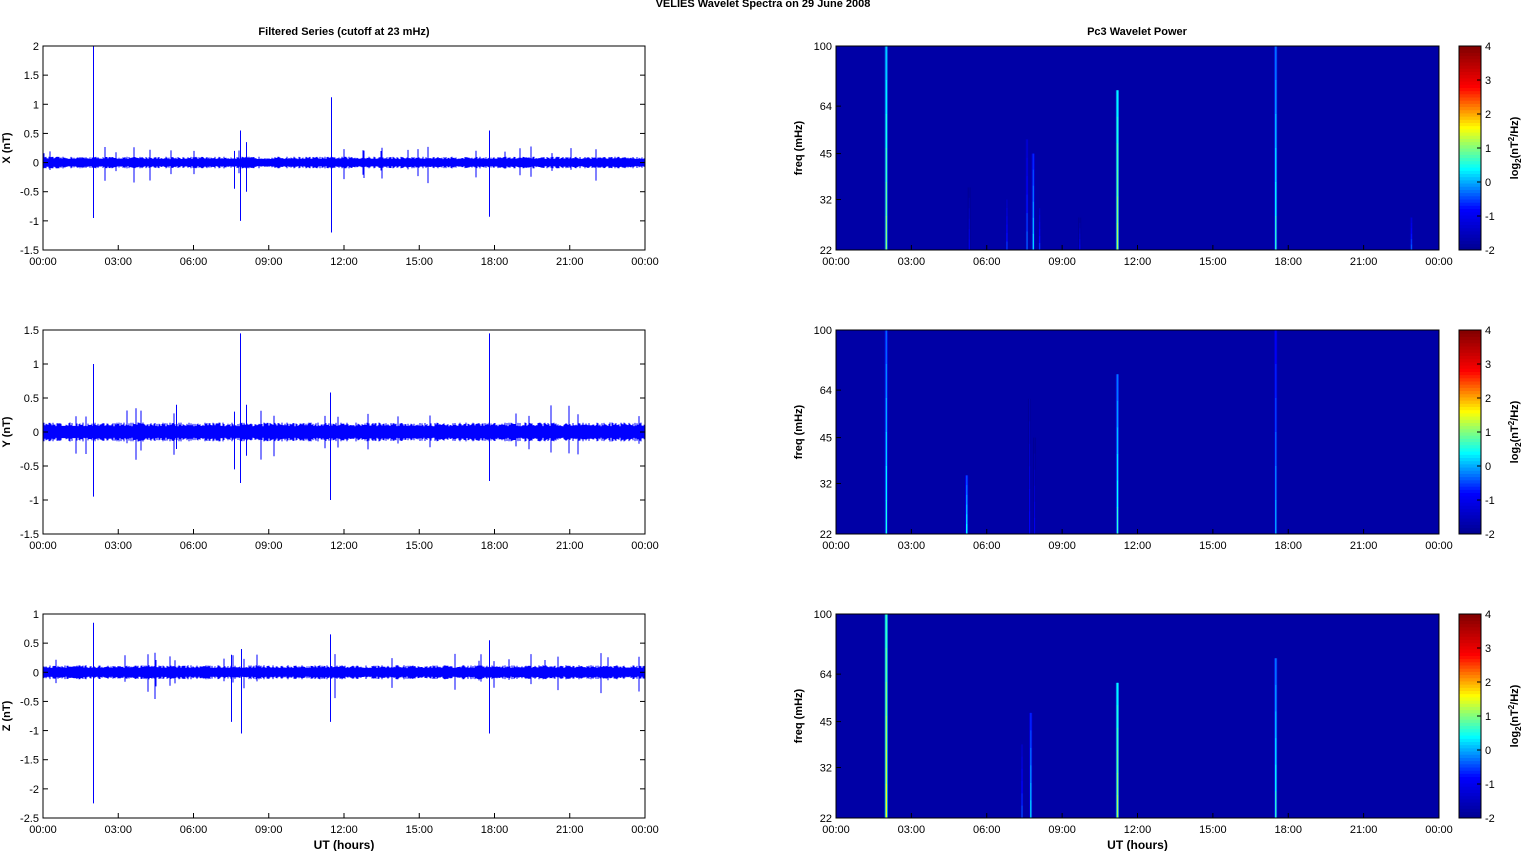 This screenshot has height=851, width=1526. What do you see at coordinates (1488, 615) in the screenshot?
I see `colorbar-tick-label: 4` at bounding box center [1488, 615].